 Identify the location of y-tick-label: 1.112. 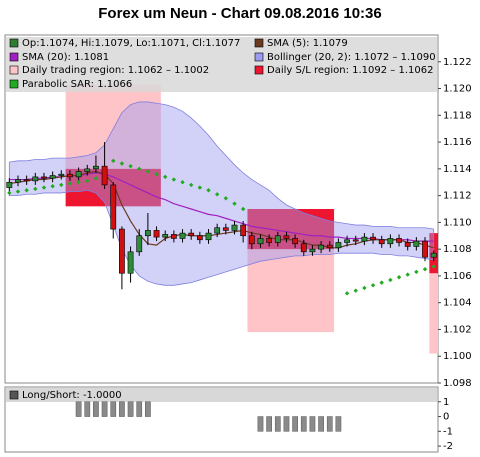
(457, 196).